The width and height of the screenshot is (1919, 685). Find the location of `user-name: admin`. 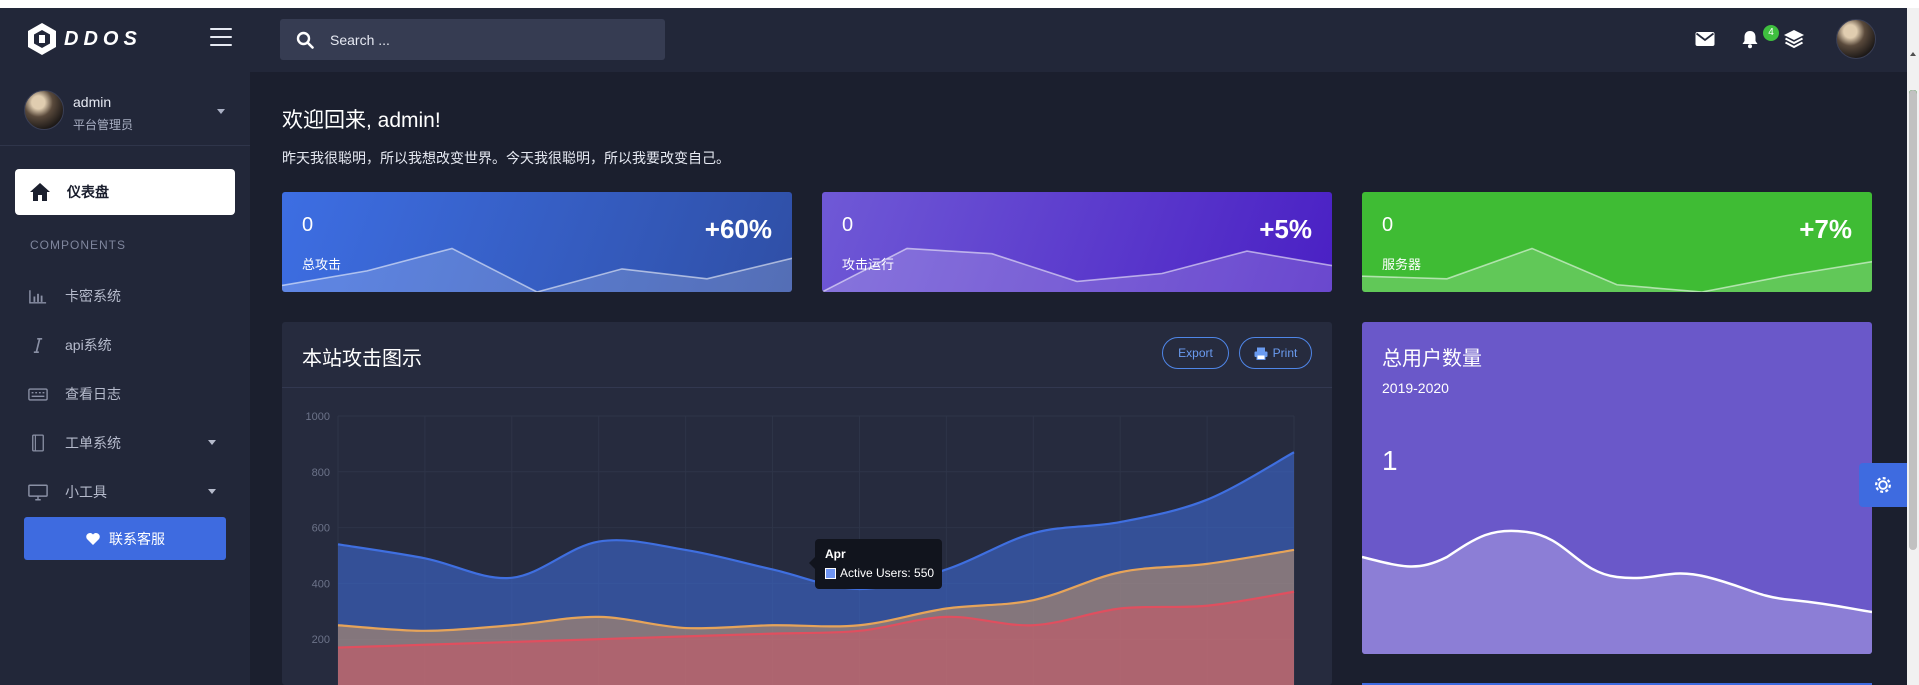

user-name: admin is located at coordinates (92, 102).